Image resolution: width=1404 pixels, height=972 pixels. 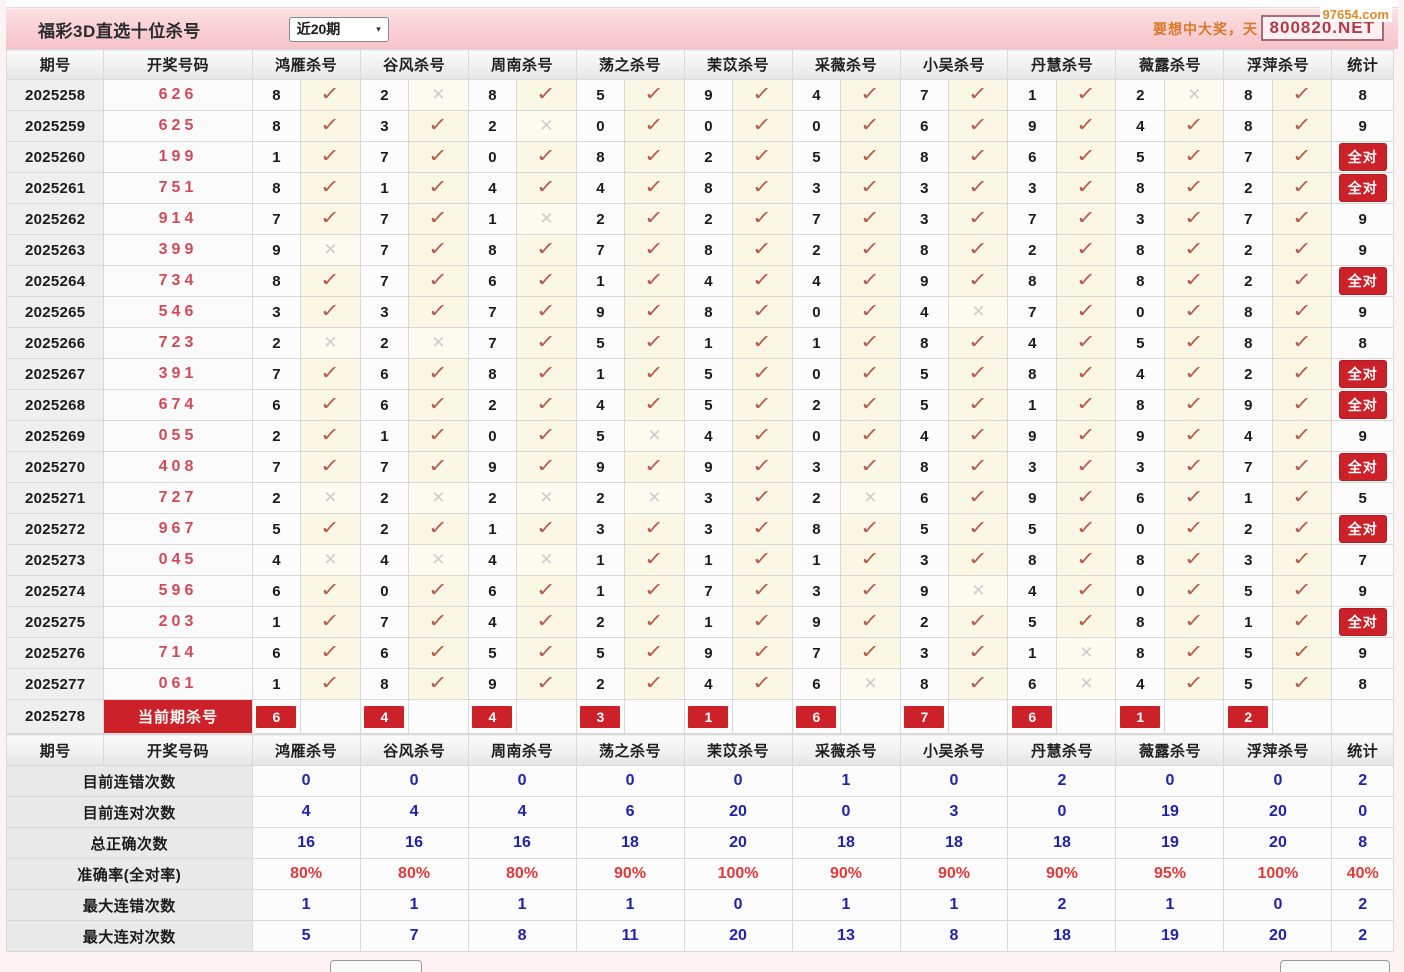 I want to click on cell-row-total: 9, so click(x=1362, y=653).